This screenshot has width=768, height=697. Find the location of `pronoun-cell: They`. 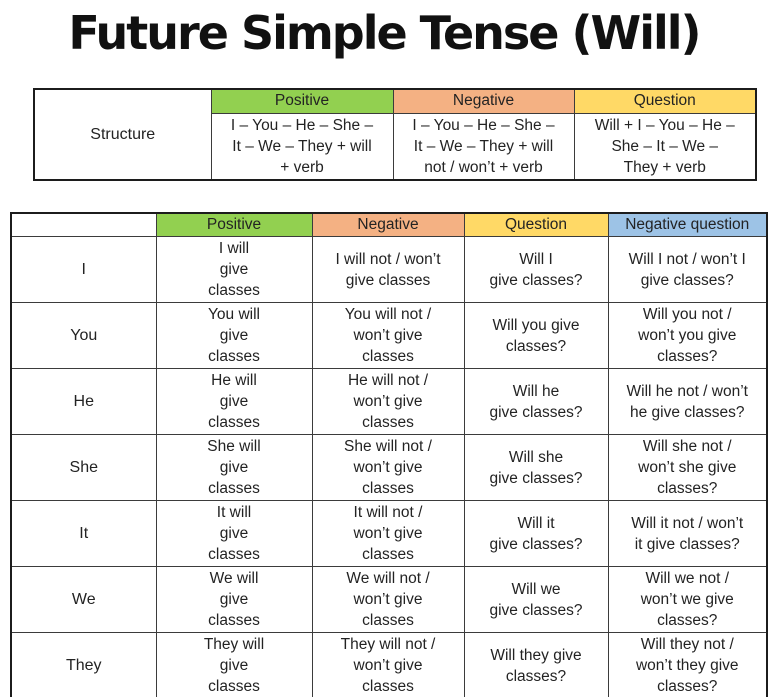

pronoun-cell: They is located at coordinates (83, 664).